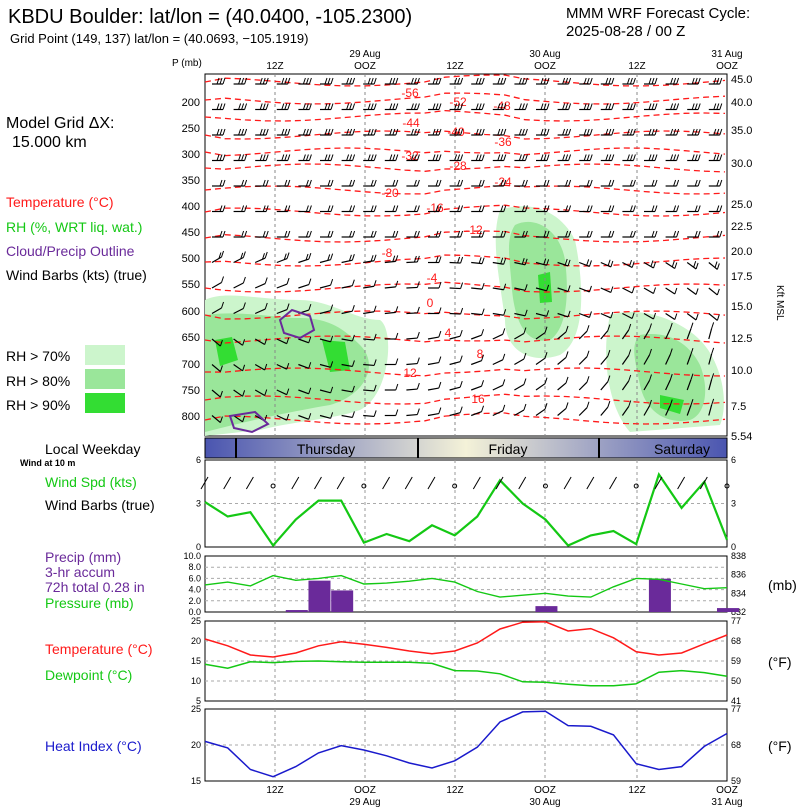 Image resolution: width=810 pixels, height=811 pixels. Describe the element at coordinates (544, 54) in the screenshot. I see `top-date-label: 30 Aug` at that location.